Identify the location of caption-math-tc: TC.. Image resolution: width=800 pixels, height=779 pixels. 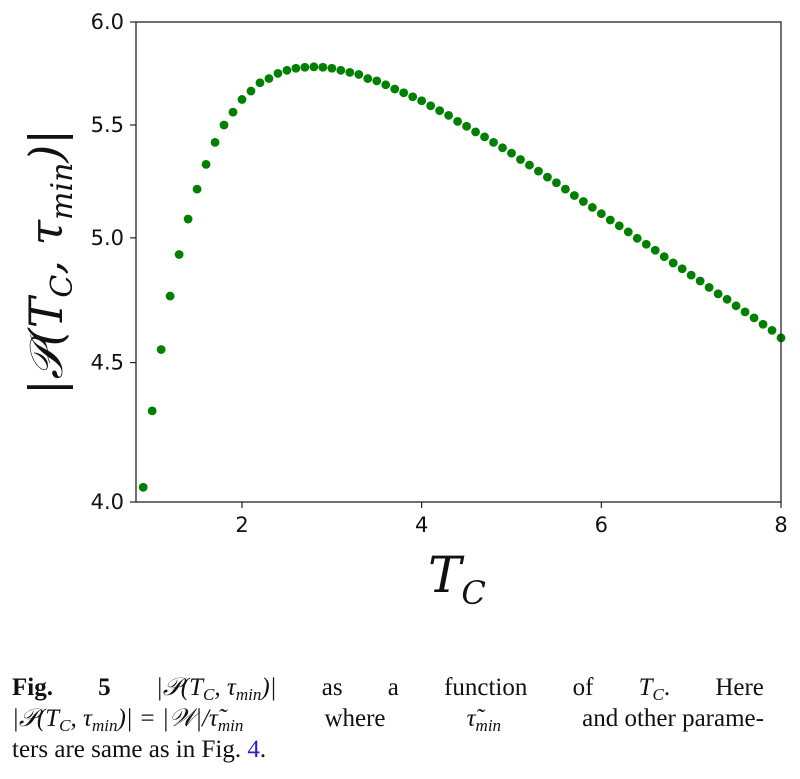
(654, 689).